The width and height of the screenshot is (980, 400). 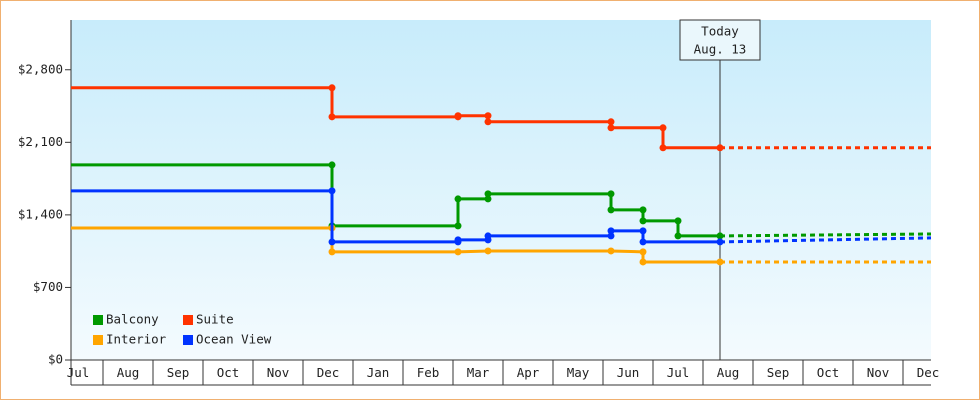 I want to click on y-tick-label: $2,100, so click(x=40, y=141).